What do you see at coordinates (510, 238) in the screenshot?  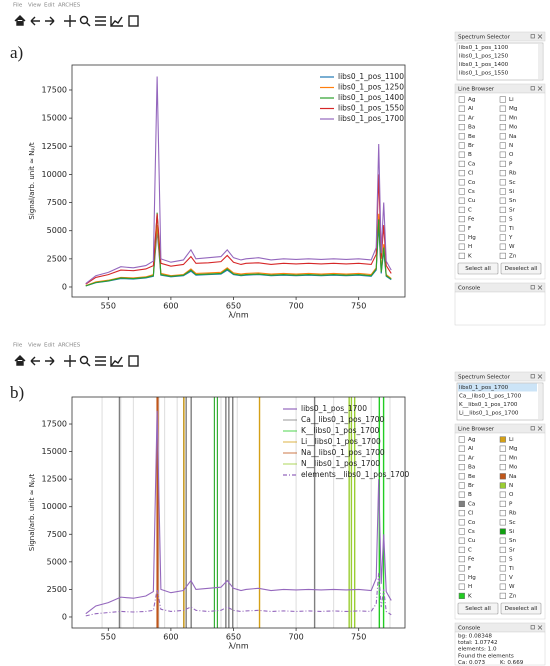 I see `element-label: Y` at bounding box center [510, 238].